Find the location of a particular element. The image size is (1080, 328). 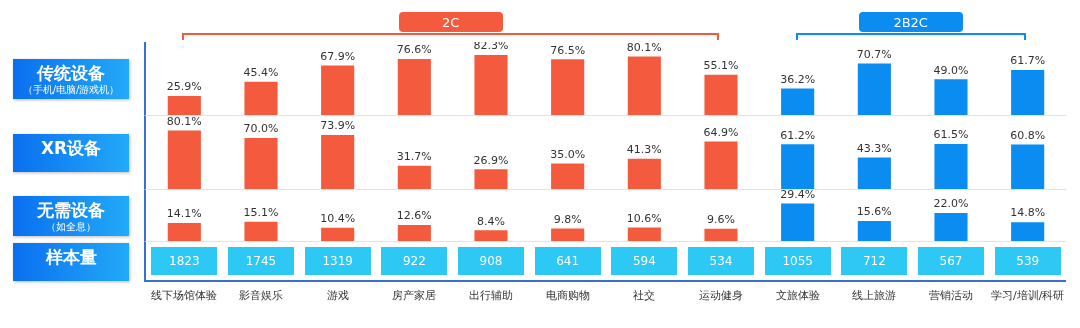

text: XR设备 is located at coordinates (71, 148).